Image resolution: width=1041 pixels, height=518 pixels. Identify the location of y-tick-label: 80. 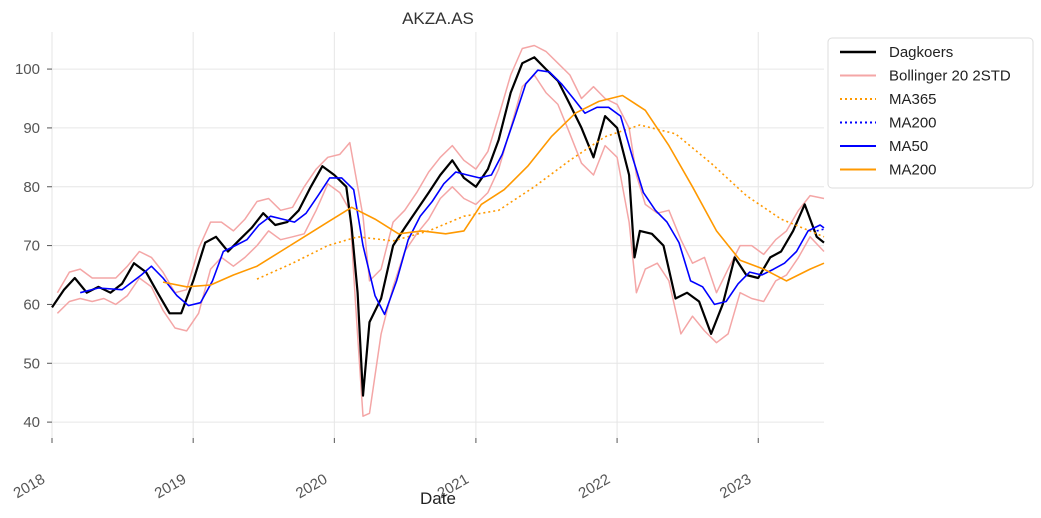
(31, 187).